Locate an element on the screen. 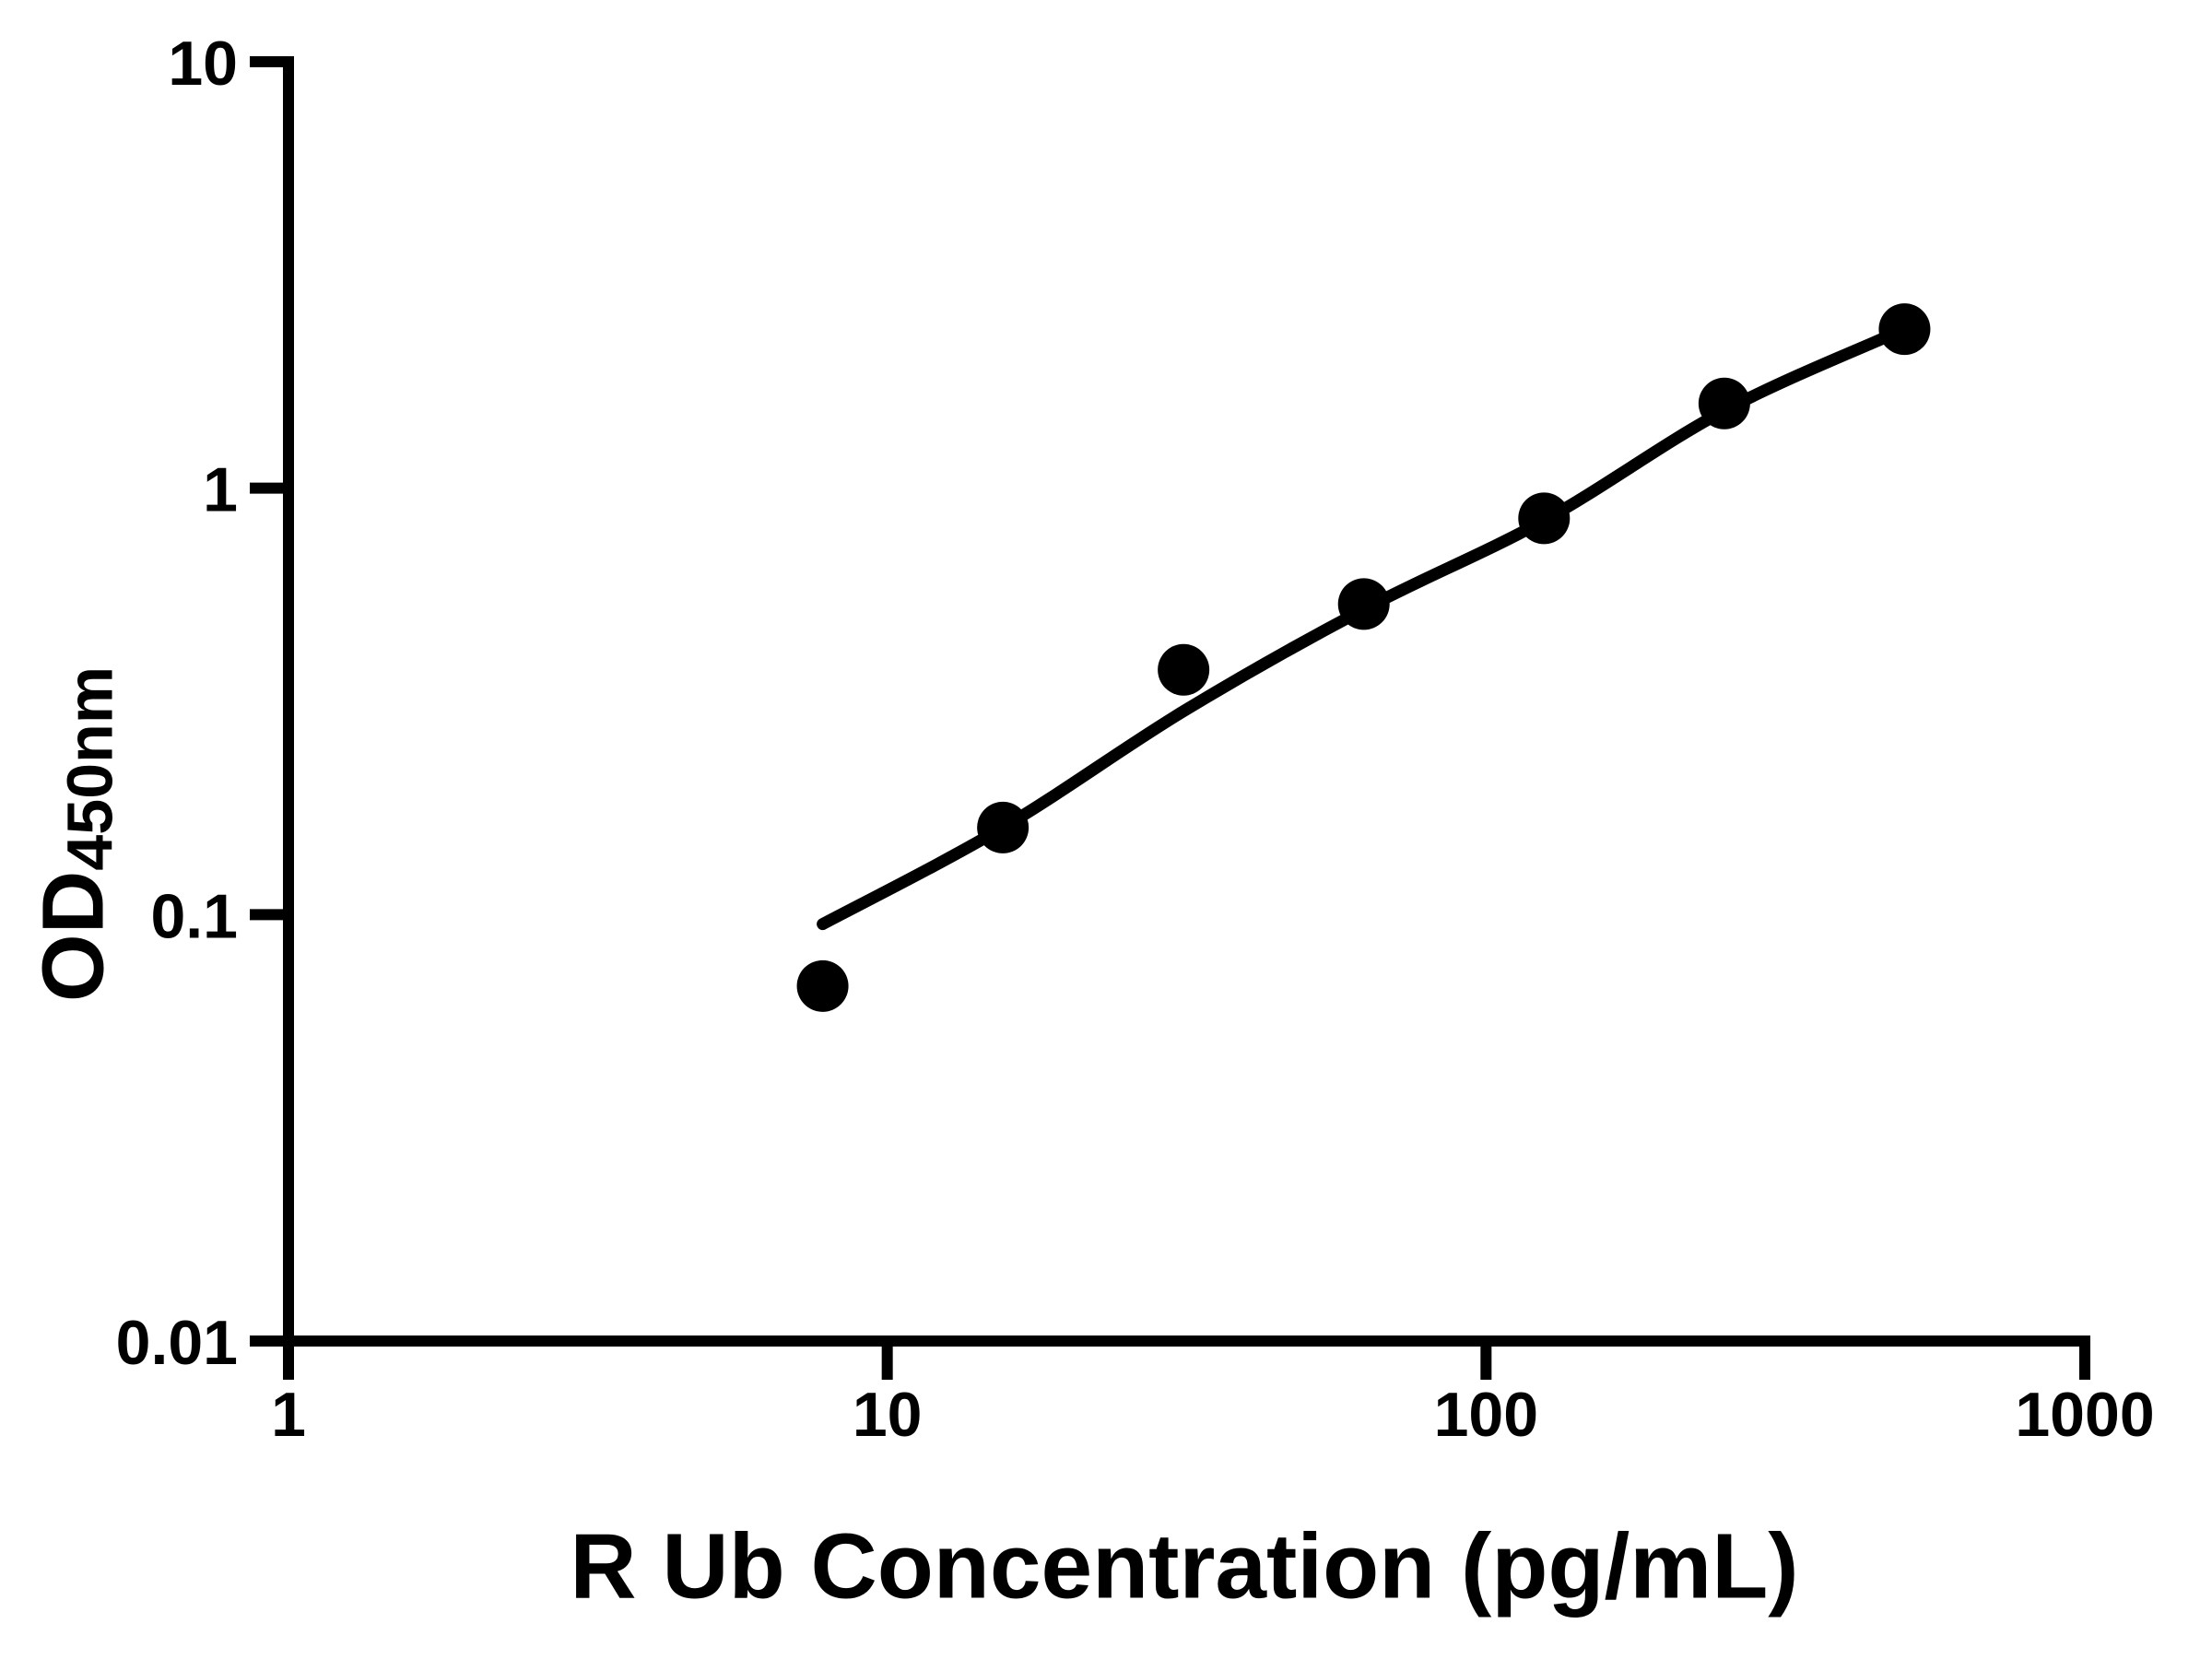 The height and width of the screenshot is (1659, 2212). x-tick-label: 10 is located at coordinates (888, 1415).